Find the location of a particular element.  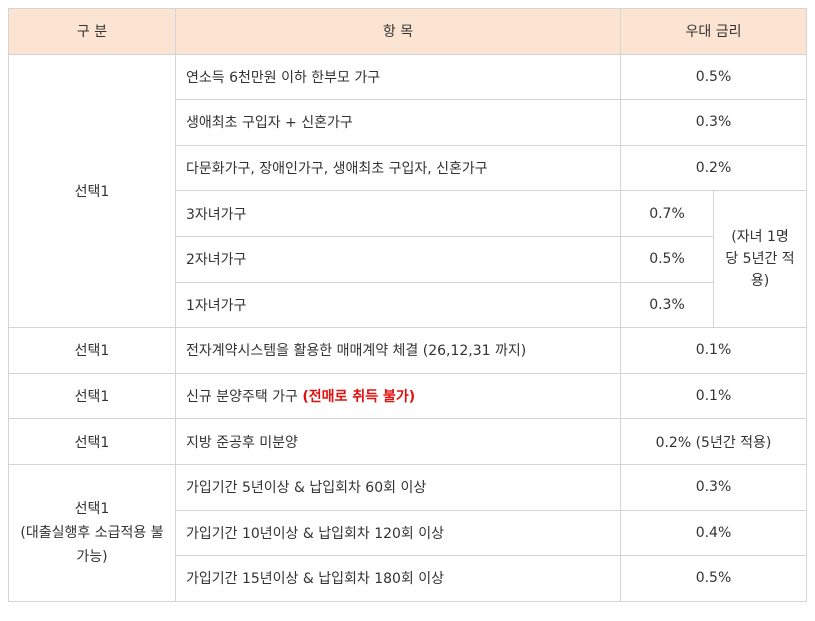

rate: 0.2% is located at coordinates (713, 168).